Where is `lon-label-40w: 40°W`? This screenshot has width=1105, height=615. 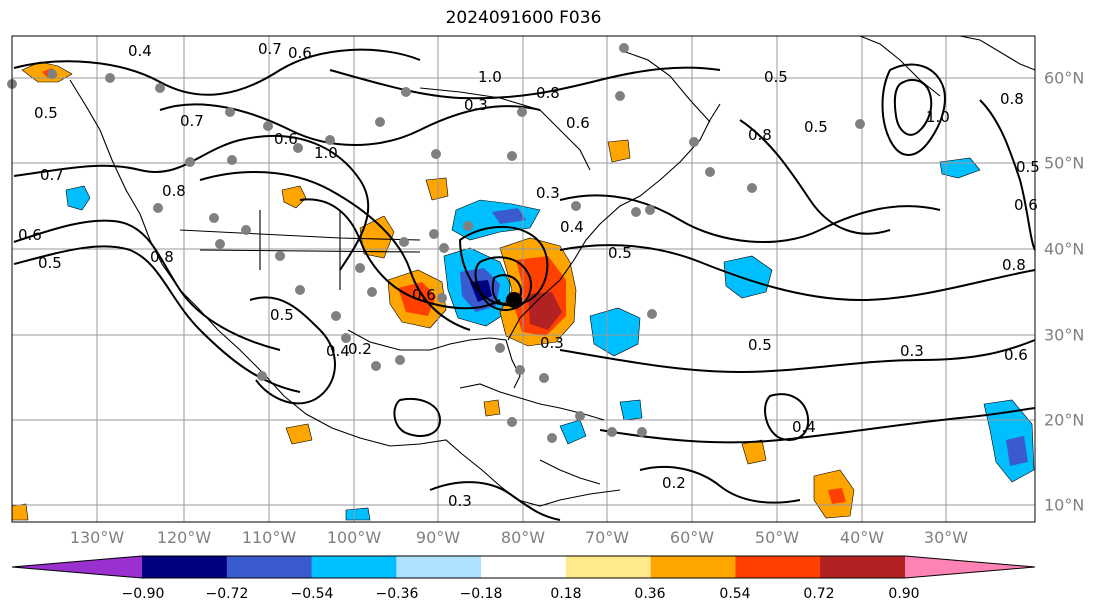
lon-label-40w: 40°W is located at coordinates (862, 537).